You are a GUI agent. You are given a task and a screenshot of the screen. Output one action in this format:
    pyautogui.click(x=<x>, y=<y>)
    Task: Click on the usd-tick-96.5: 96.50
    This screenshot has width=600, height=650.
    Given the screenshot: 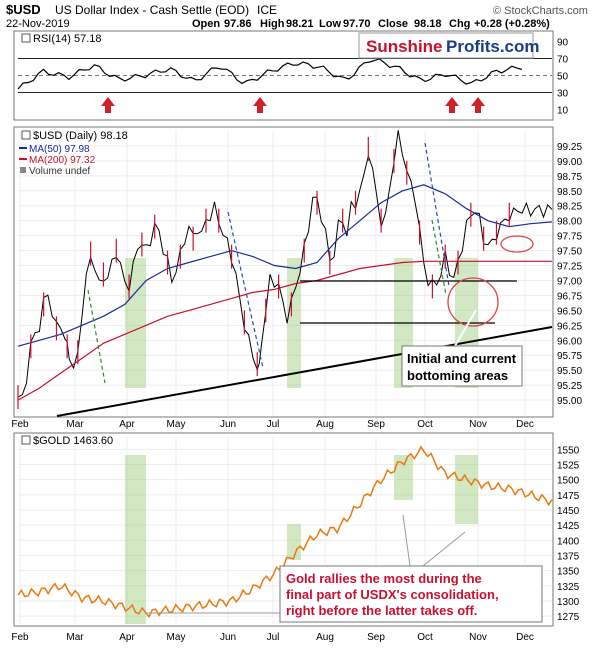 What is the action you would take?
    pyautogui.click(x=569, y=311)
    